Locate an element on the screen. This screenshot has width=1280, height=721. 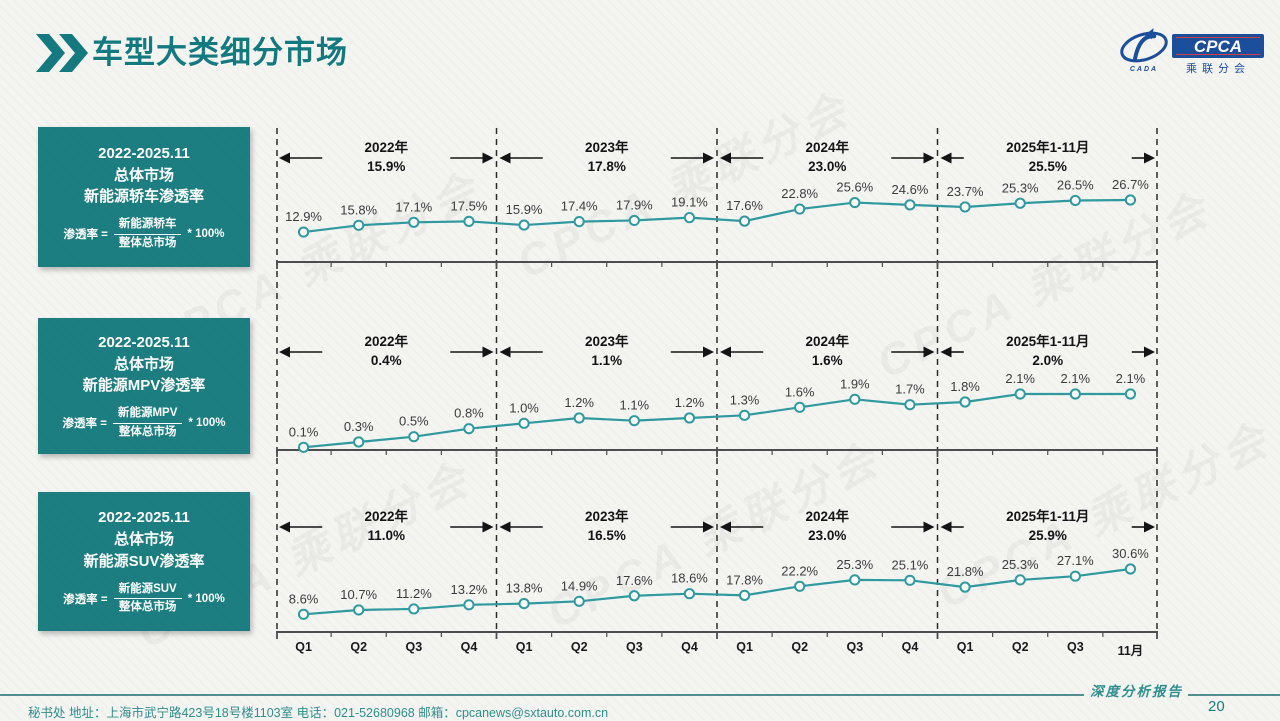
data-point-label: 0.3% is located at coordinates (359, 426).